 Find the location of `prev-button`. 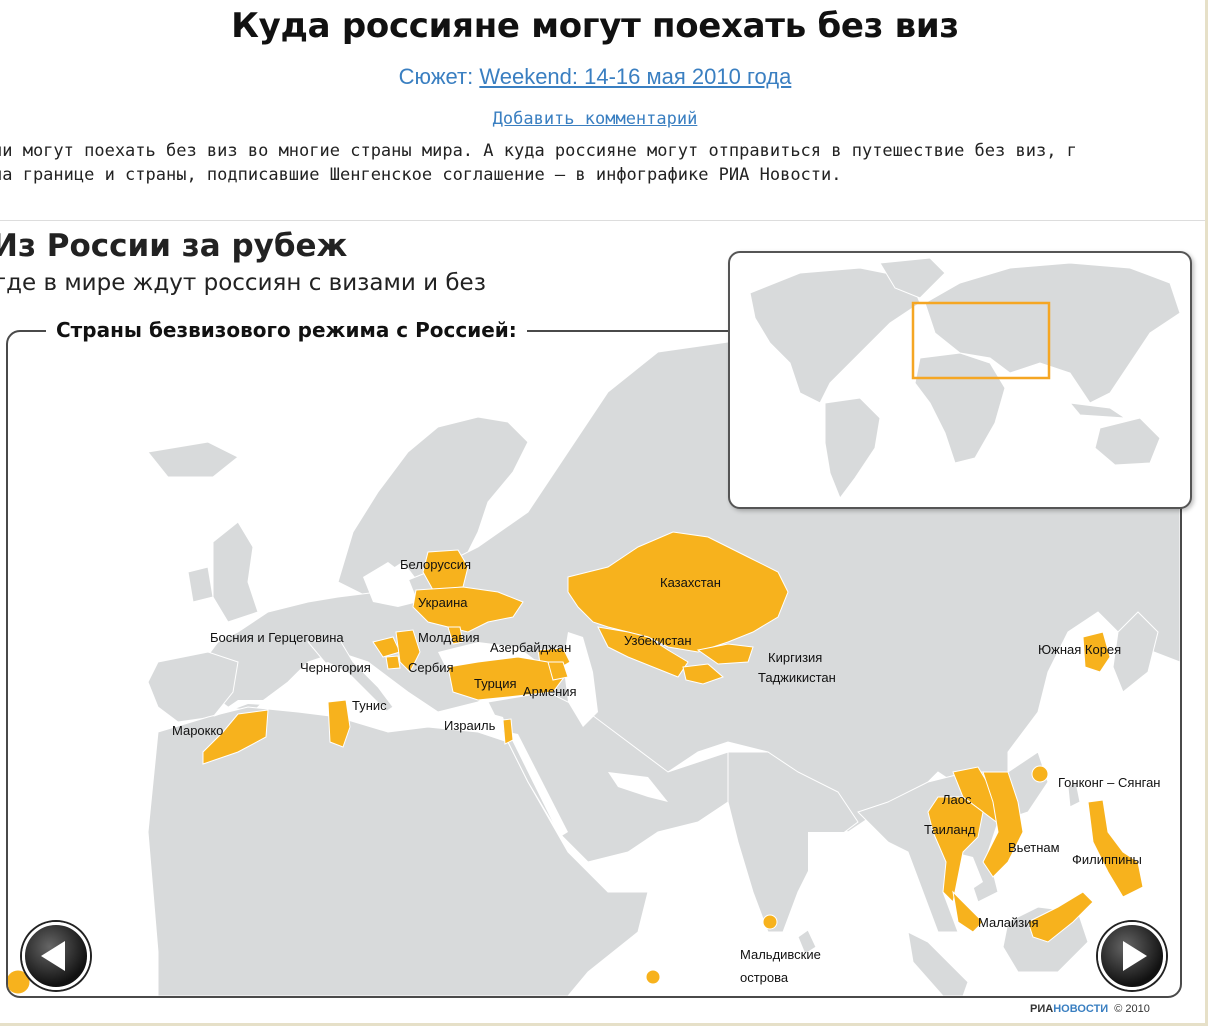

prev-button is located at coordinates (56, 956).